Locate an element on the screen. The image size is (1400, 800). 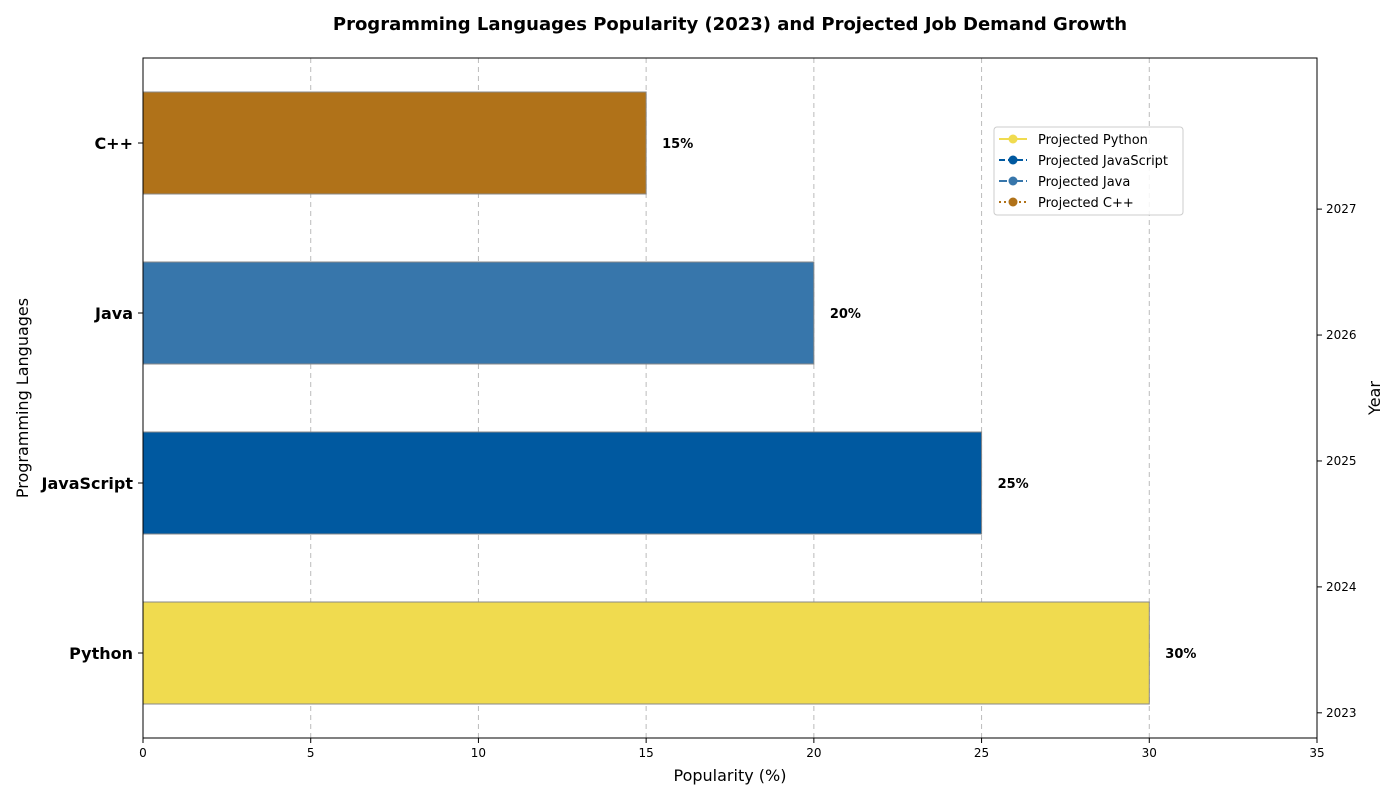
y2-tick-label-2025: 2025 is located at coordinates (1341, 461).